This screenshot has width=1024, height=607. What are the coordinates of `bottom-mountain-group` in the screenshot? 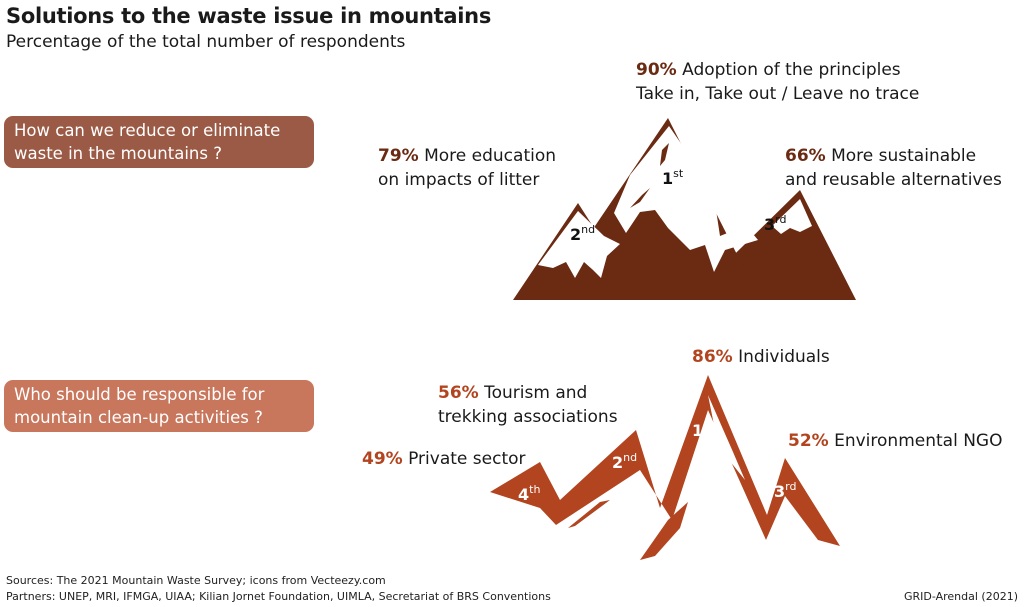 It's located at (665, 467).